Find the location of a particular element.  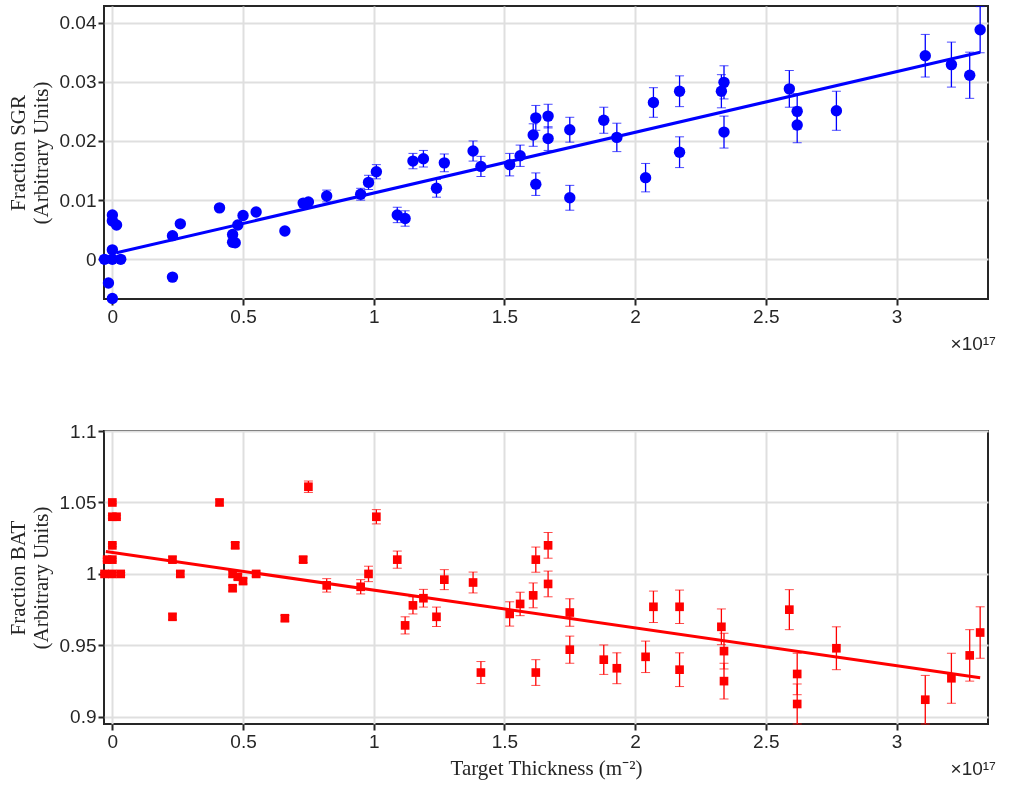

y-tick-label: 0.01 is located at coordinates (78, 200).